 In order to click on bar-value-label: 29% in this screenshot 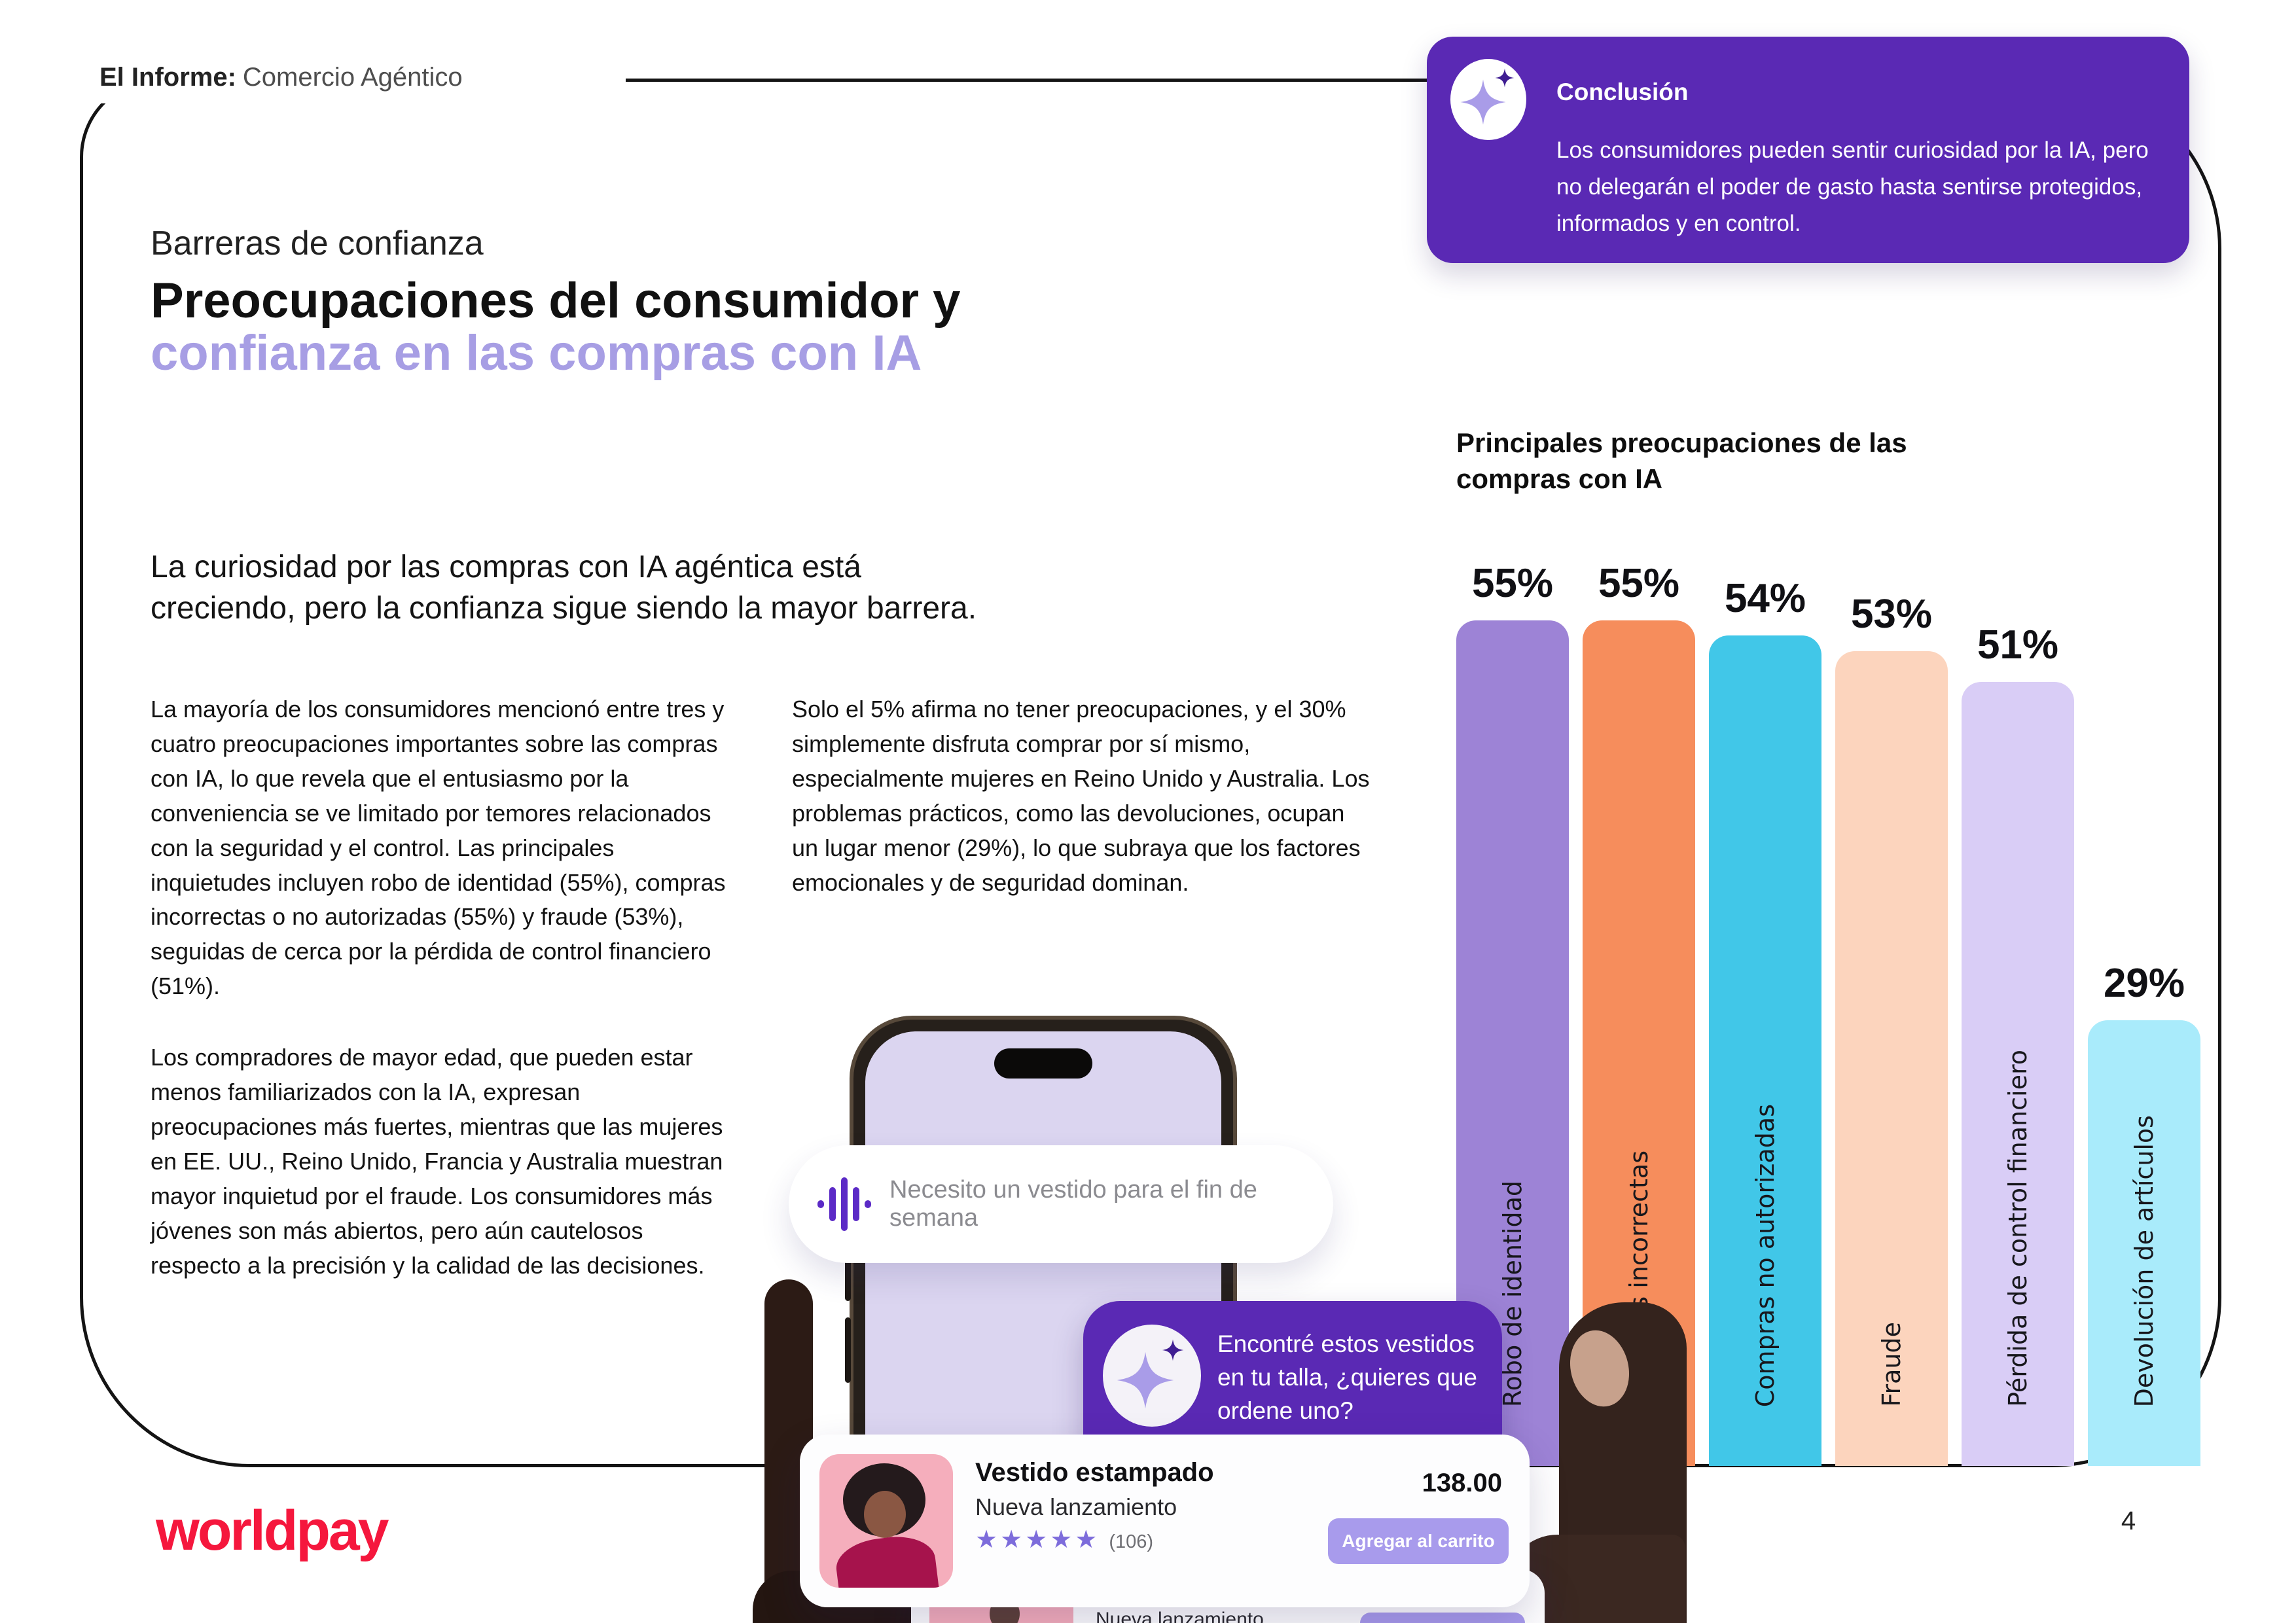, I will do `click(2144, 983)`.